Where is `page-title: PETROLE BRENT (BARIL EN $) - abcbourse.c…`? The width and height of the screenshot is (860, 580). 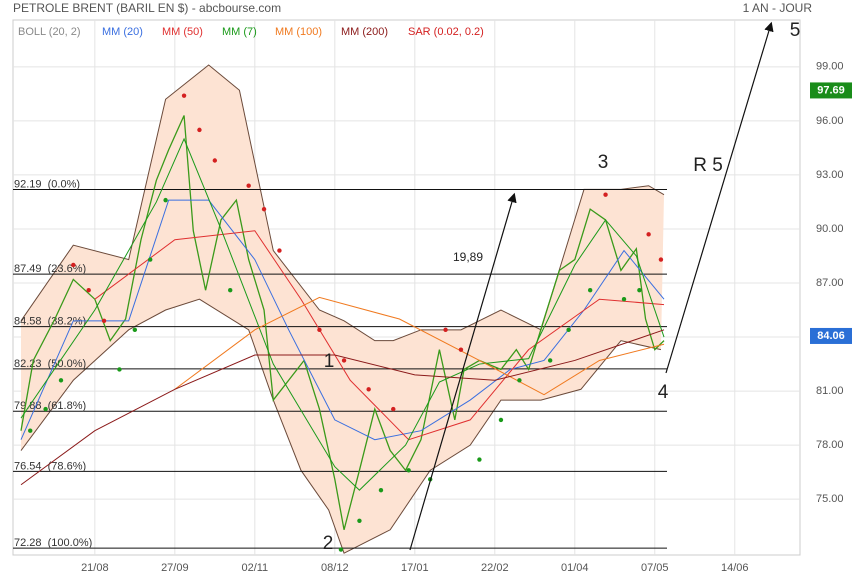
page-title: PETROLE BRENT (BARIL EN $) - abcbourse.c… is located at coordinates (147, 8).